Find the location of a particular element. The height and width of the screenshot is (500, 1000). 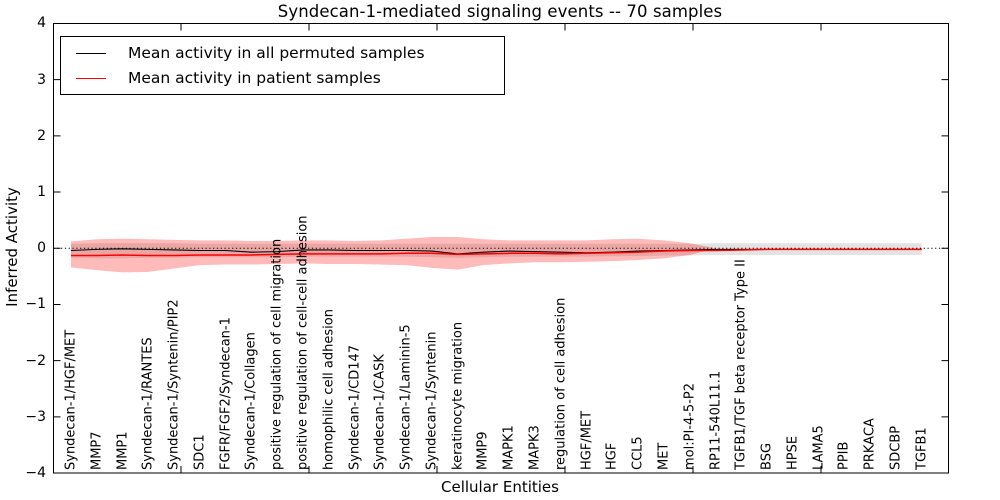

x-tick-label: positive regulation of cell migration is located at coordinates (277, 354).